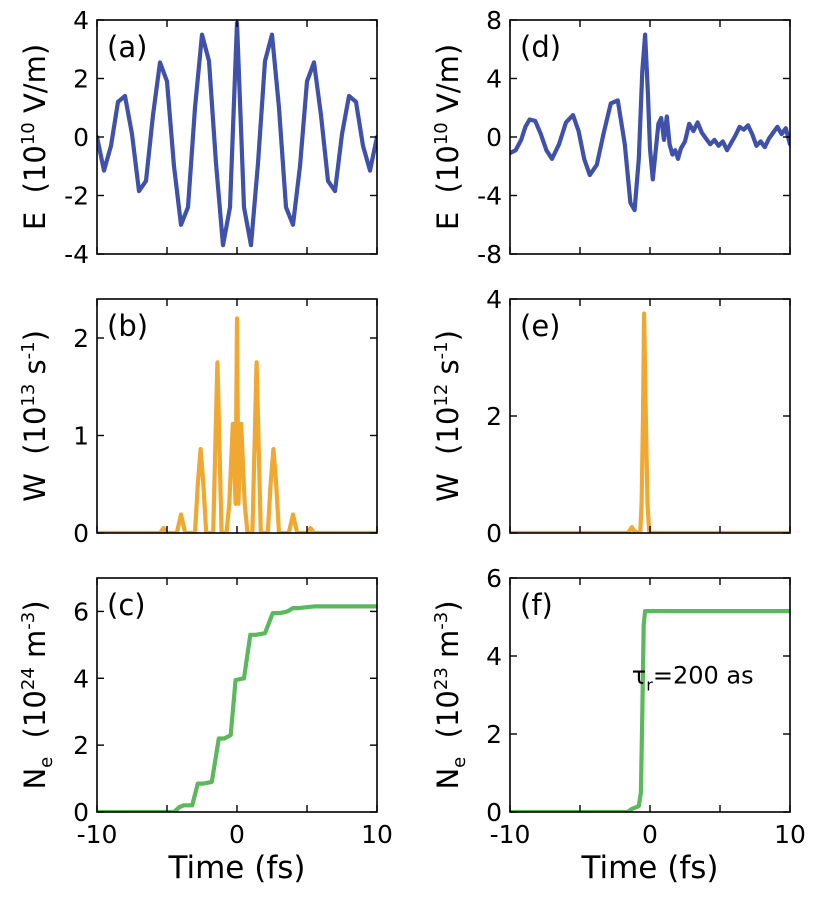  Describe the element at coordinates (494, 734) in the screenshot. I see `y-tick-label-f: 2` at that location.